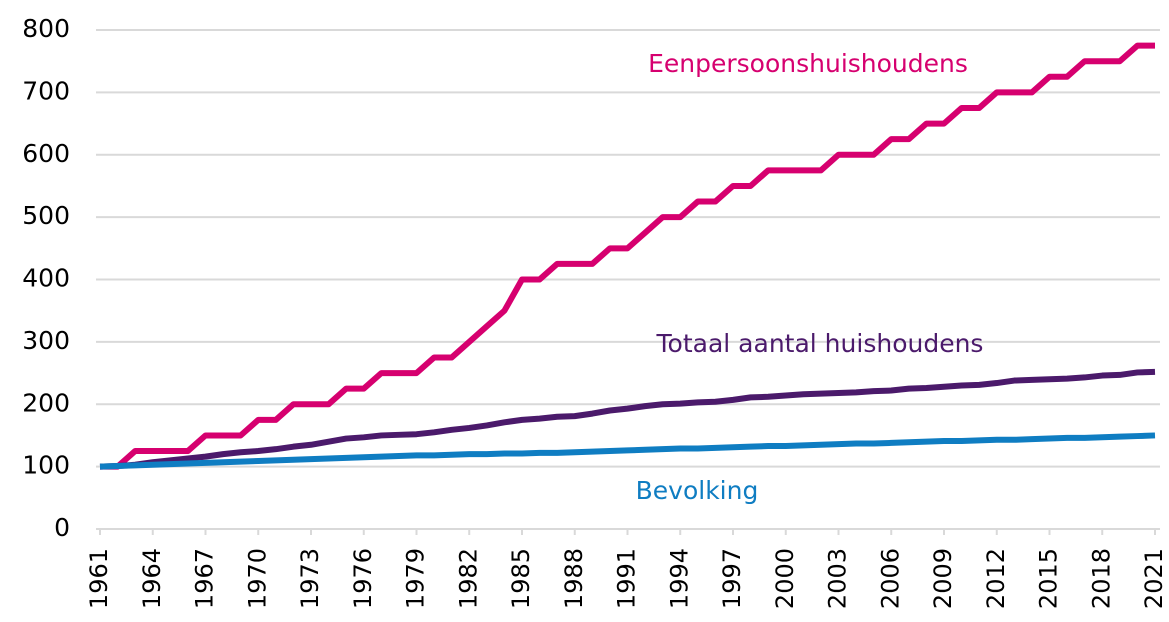 Image resolution: width=1169 pixels, height=622 pixels. Describe the element at coordinates (46, 28) in the screenshot. I see `y-tick-label: 800` at that location.